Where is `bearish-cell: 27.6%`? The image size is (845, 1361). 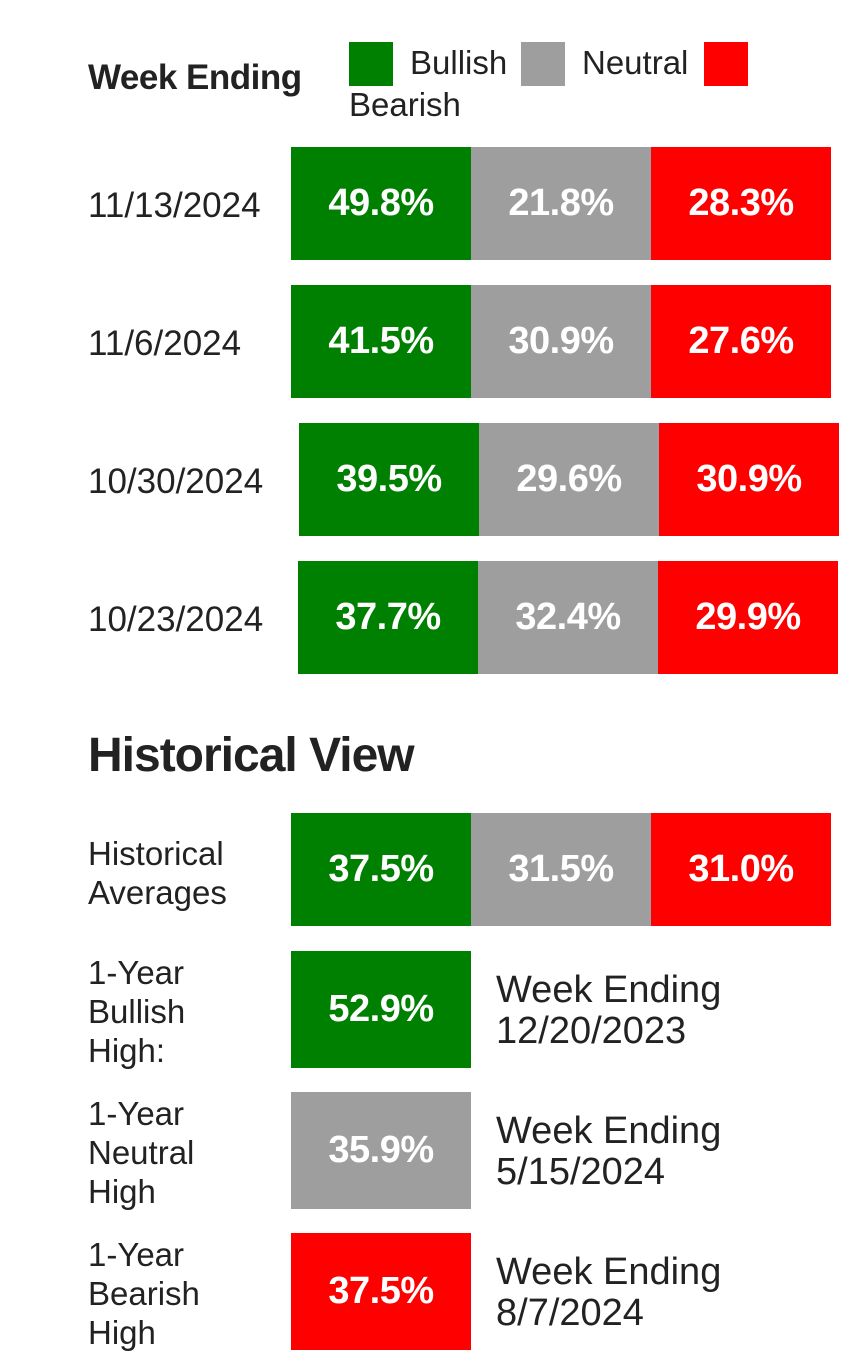
bearish-cell: 27.6% is located at coordinates (741, 341).